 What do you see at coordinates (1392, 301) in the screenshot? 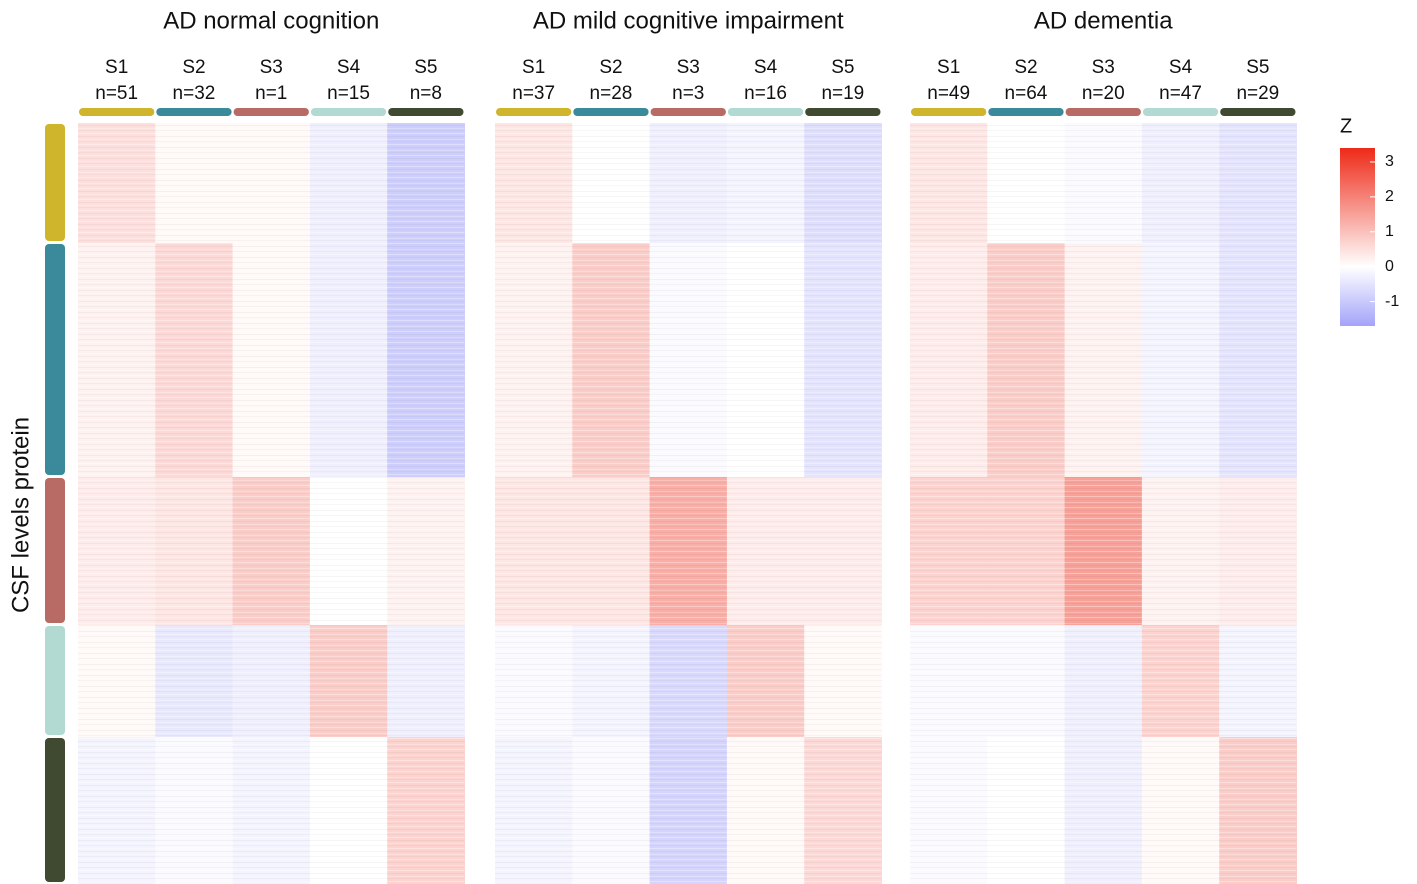
I see `colorbar-tick-label: -1` at bounding box center [1392, 301].